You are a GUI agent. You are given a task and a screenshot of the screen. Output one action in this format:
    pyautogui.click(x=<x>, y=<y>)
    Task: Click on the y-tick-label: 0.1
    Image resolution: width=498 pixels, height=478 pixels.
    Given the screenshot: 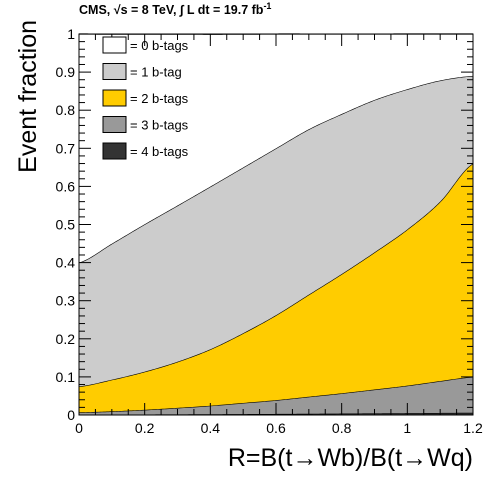 What is the action you would take?
    pyautogui.click(x=66, y=377)
    